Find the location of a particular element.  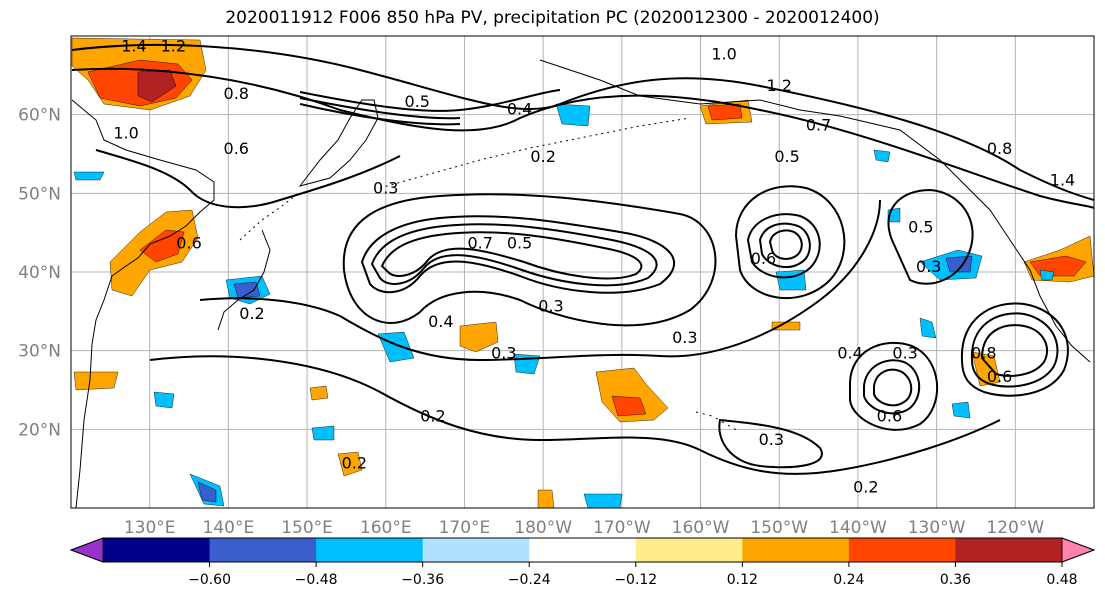

colorbar-tick-label: −0.24 is located at coordinates (529, 580).